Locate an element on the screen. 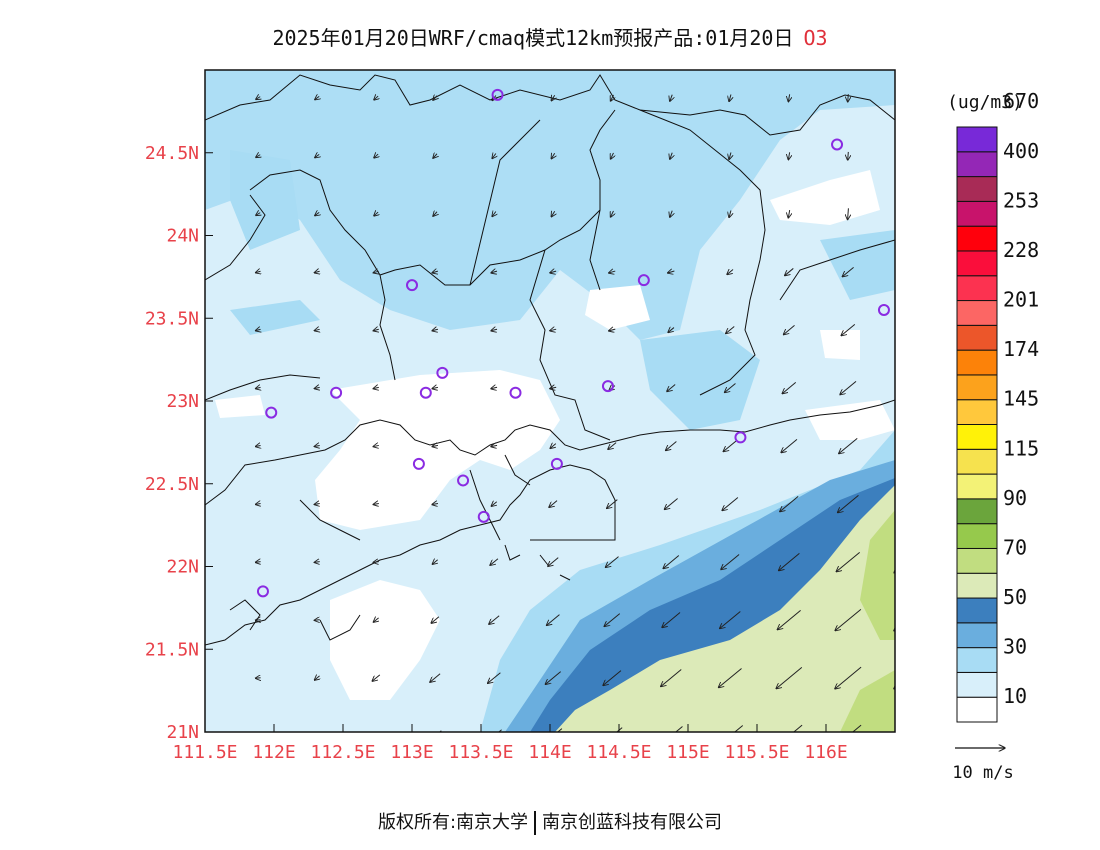 The image size is (1100, 850). footer-left: 版权所有:南京大学 is located at coordinates (453, 822).